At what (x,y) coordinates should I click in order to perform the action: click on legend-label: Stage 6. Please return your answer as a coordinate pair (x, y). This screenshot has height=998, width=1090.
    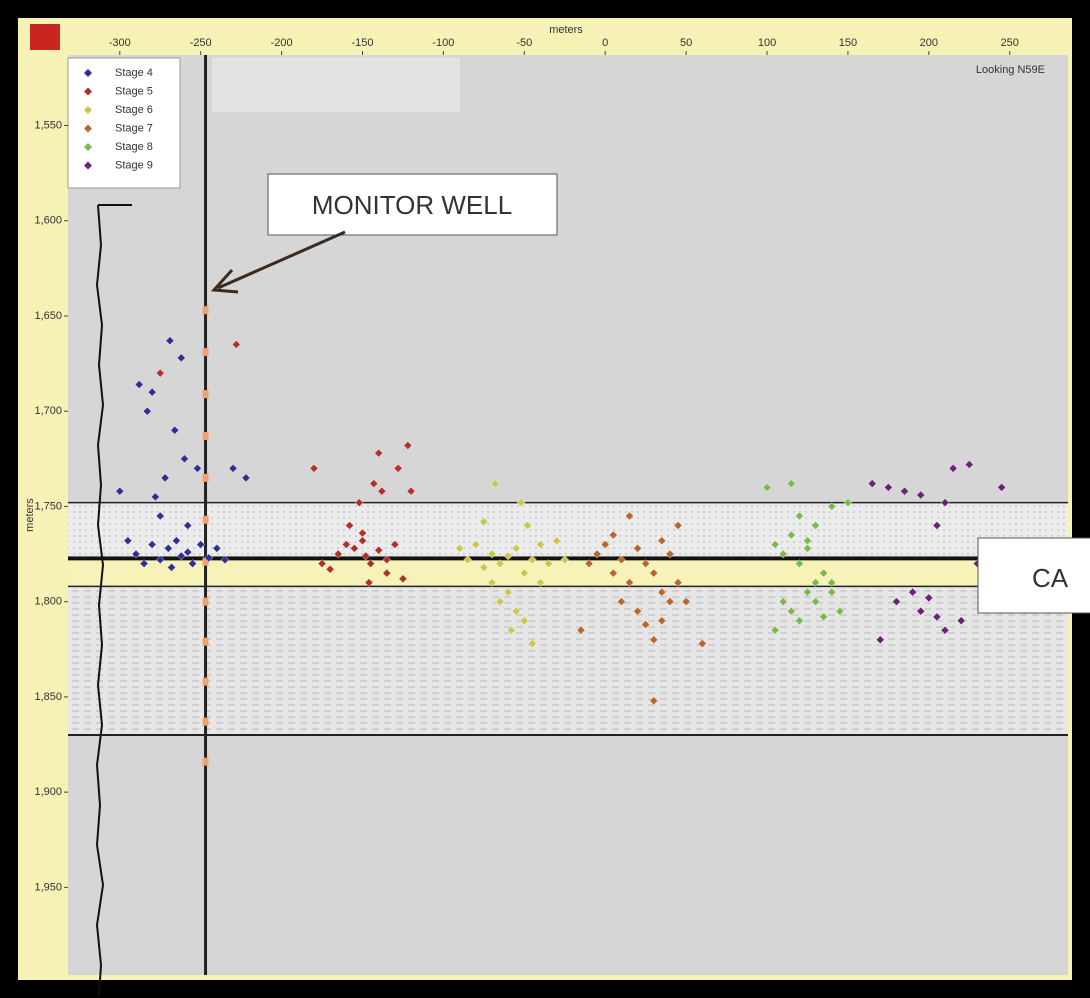
    Looking at the image, I should click on (134, 110).